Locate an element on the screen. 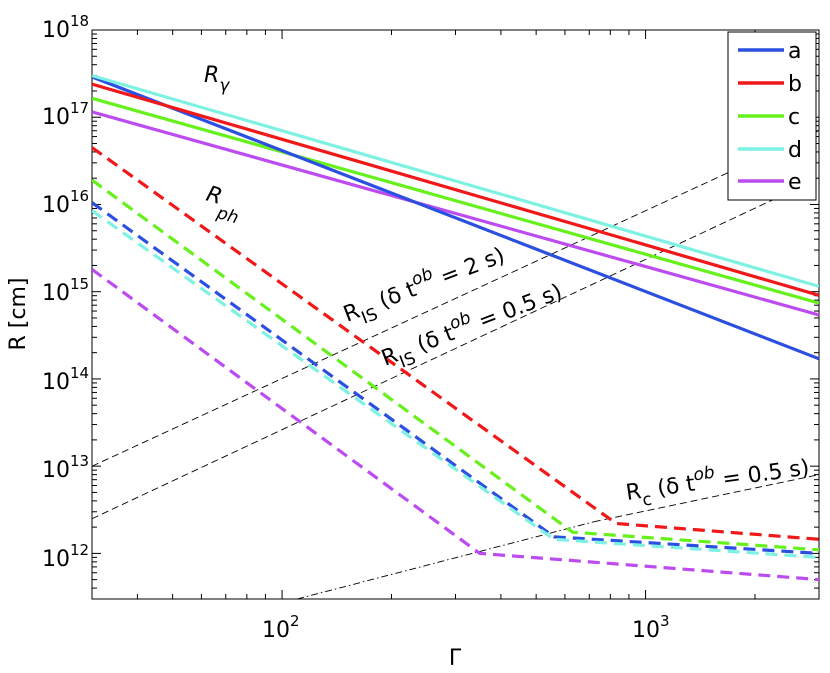  legend-label-c: c is located at coordinates (794, 117).